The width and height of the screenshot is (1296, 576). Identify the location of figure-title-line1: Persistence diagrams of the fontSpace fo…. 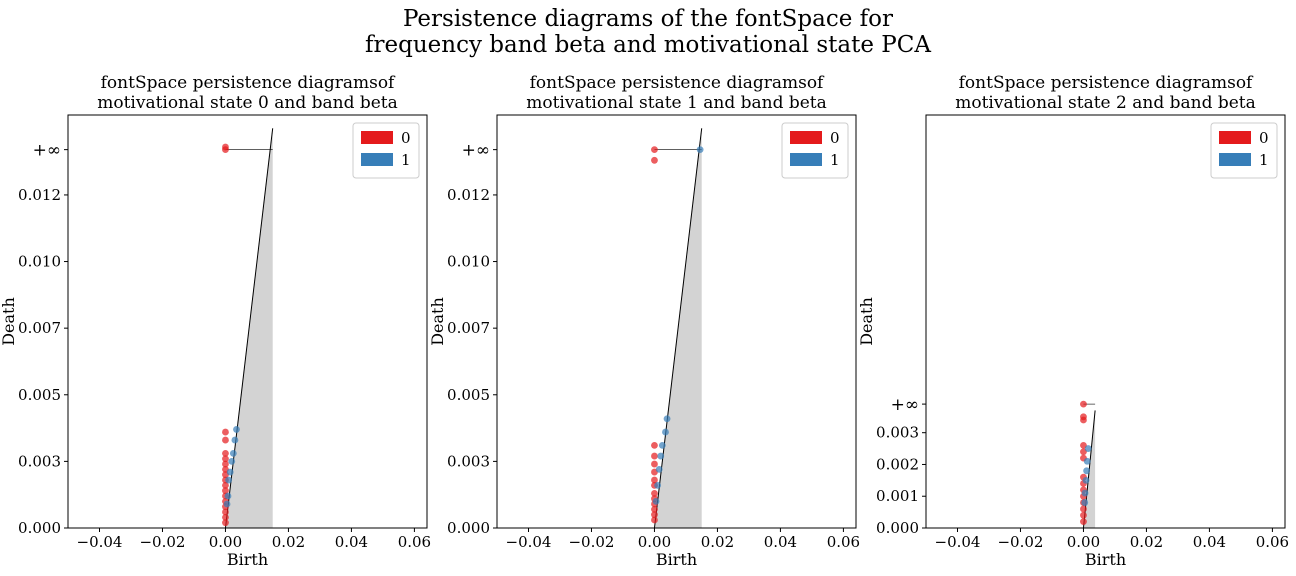
(648, 19).